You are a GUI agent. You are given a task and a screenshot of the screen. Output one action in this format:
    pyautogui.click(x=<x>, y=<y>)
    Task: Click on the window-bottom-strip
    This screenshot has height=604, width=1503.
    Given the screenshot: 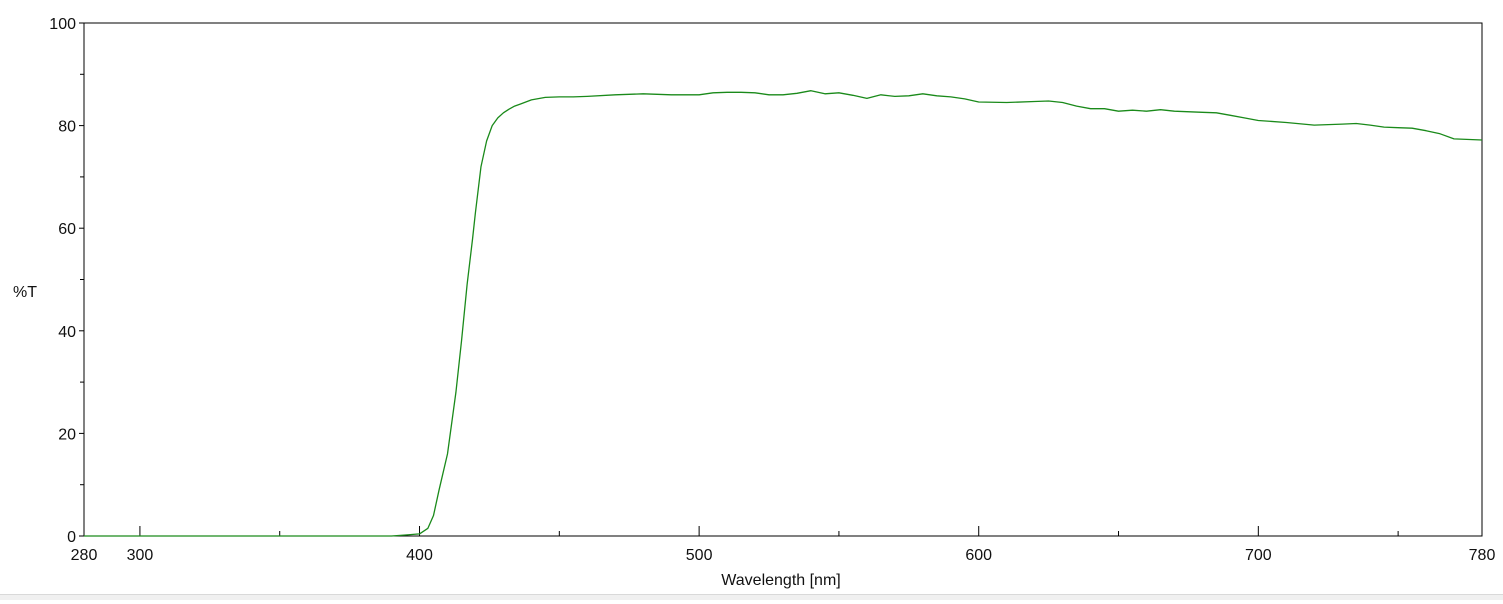 What is the action you would take?
    pyautogui.click(x=751, y=597)
    